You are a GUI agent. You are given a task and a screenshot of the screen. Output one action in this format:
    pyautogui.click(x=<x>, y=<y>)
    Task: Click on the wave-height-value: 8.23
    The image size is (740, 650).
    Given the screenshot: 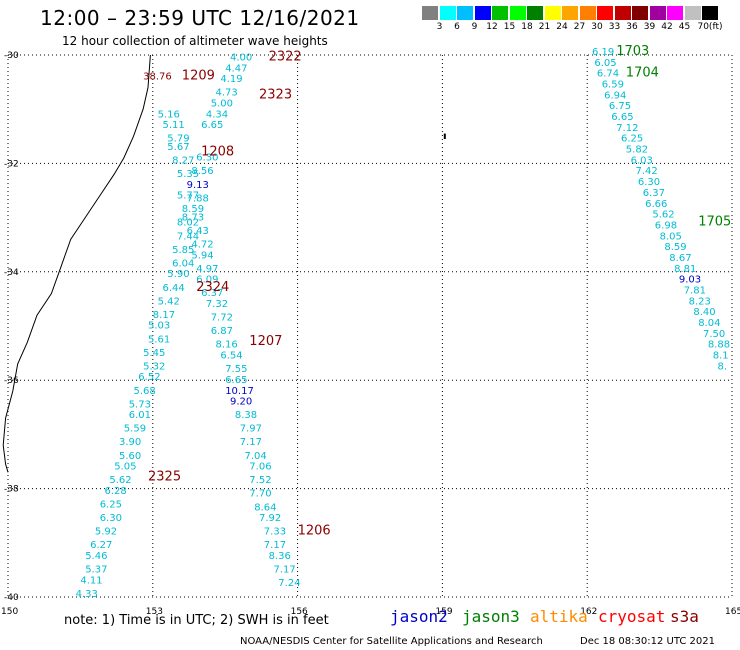 What is the action you would take?
    pyautogui.click(x=700, y=301)
    